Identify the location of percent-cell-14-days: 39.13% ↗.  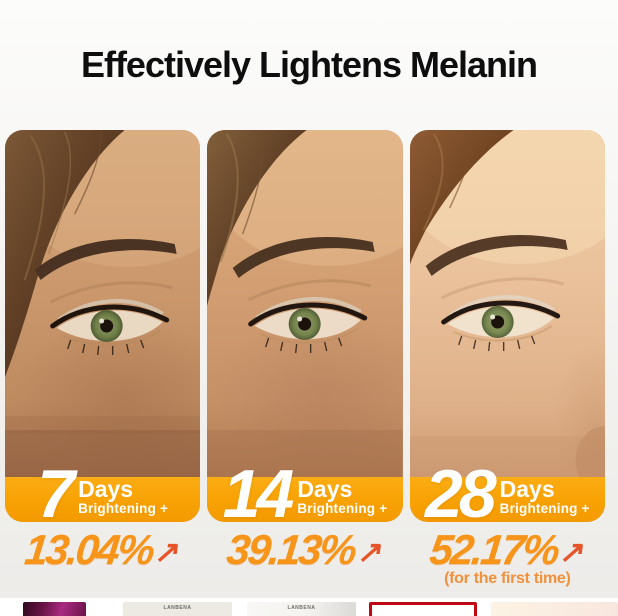
(304, 557).